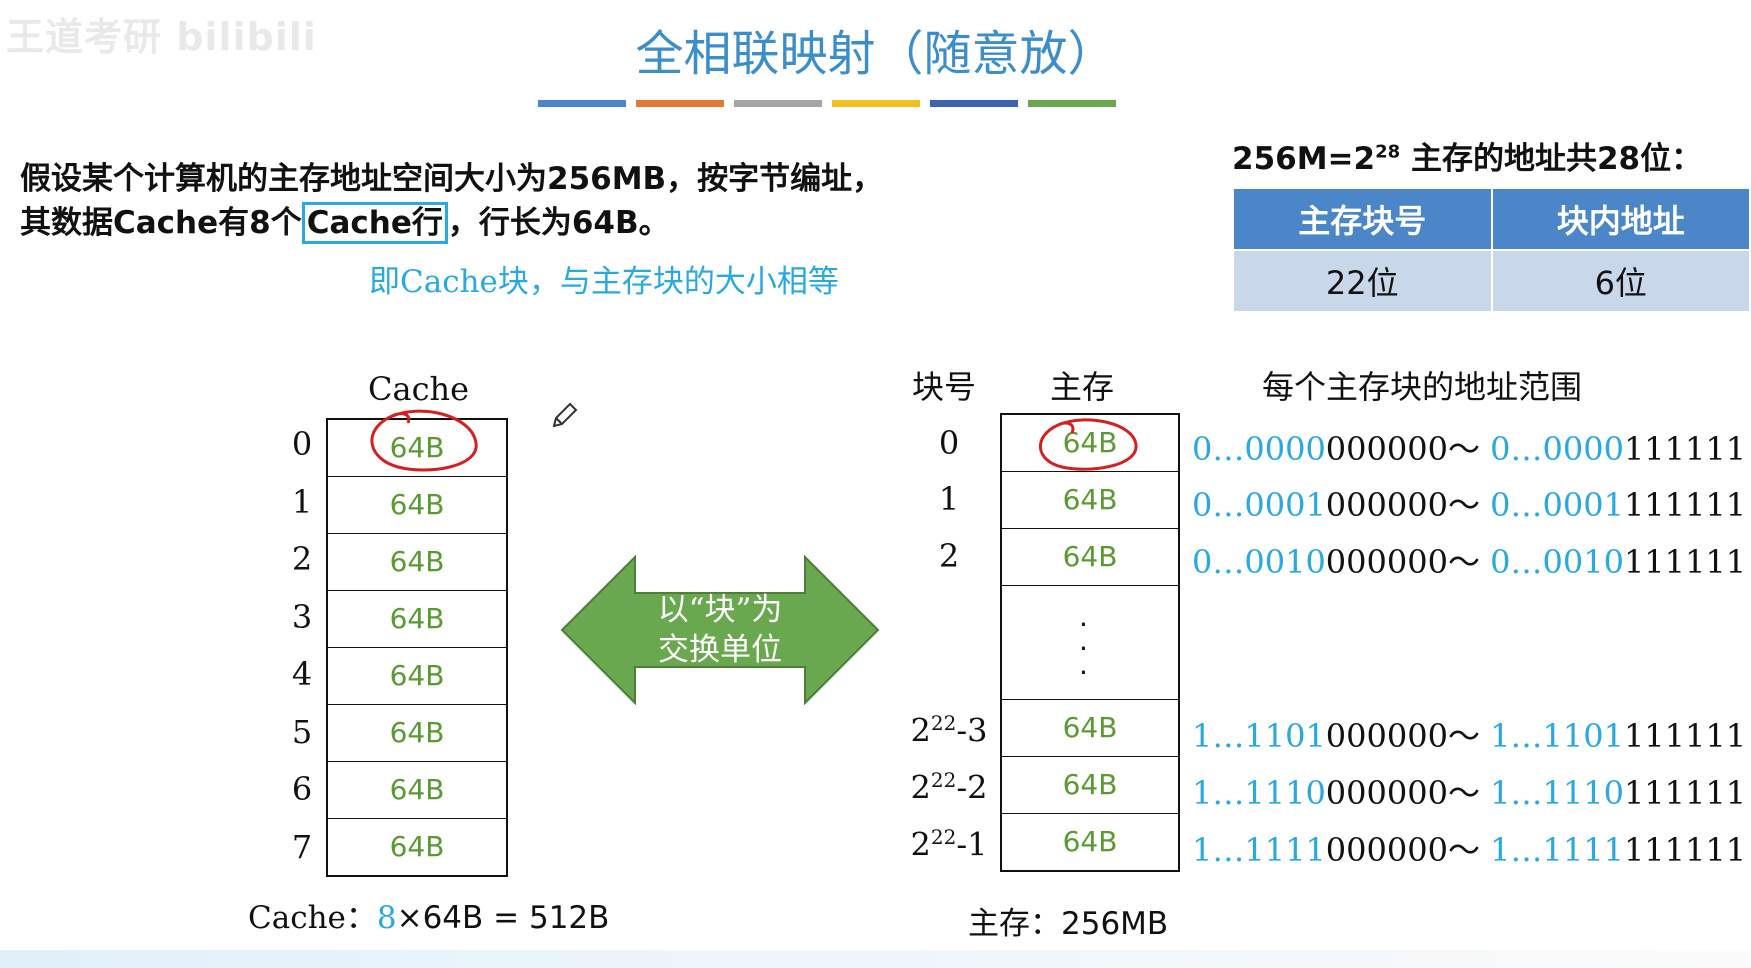 This screenshot has width=1751, height=968. Describe the element at coordinates (1469, 449) in the screenshot. I see `address-range-0: 0…0000000000～ 0…0000111111` at that location.